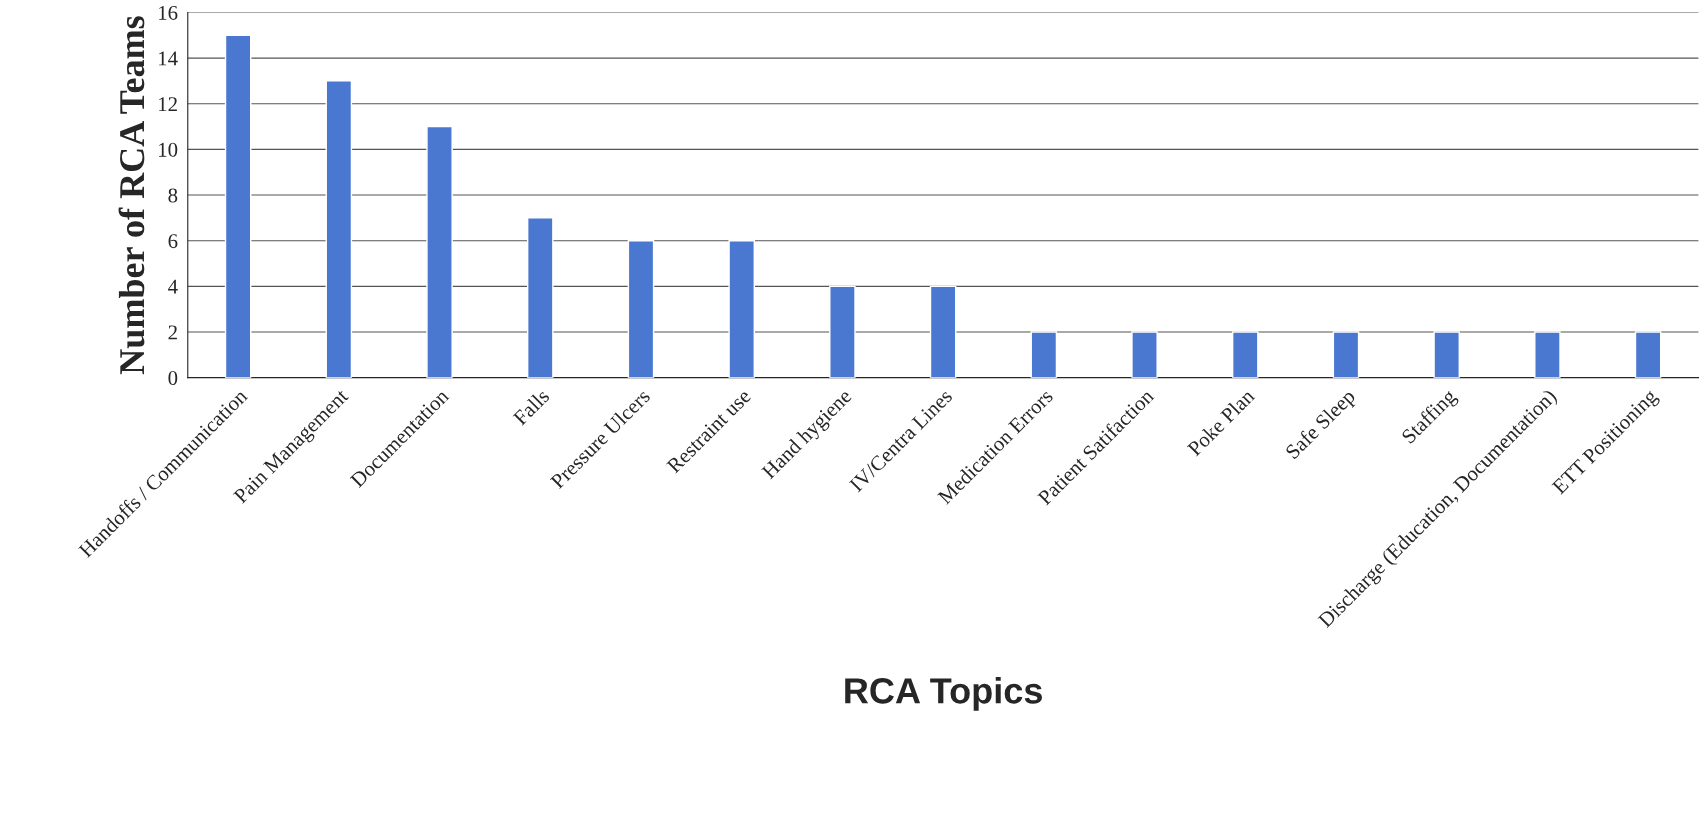  What do you see at coordinates (173, 241) in the screenshot?
I see `y-tick-label: 6` at bounding box center [173, 241].